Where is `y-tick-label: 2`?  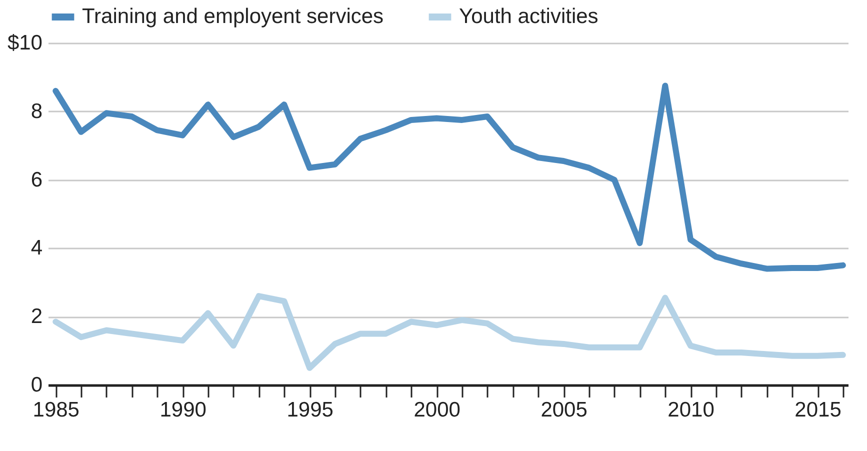 y-tick-label: 2 is located at coordinates (36, 316).